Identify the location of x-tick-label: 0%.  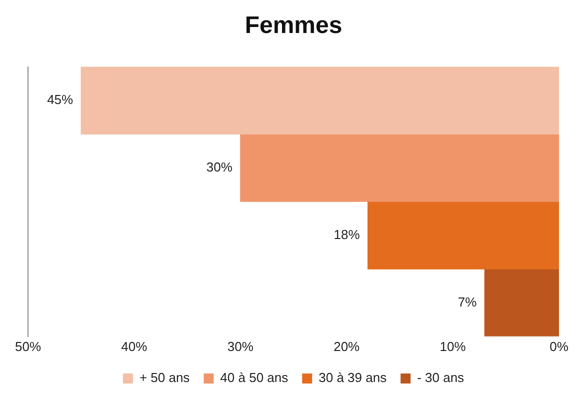
(559, 346).